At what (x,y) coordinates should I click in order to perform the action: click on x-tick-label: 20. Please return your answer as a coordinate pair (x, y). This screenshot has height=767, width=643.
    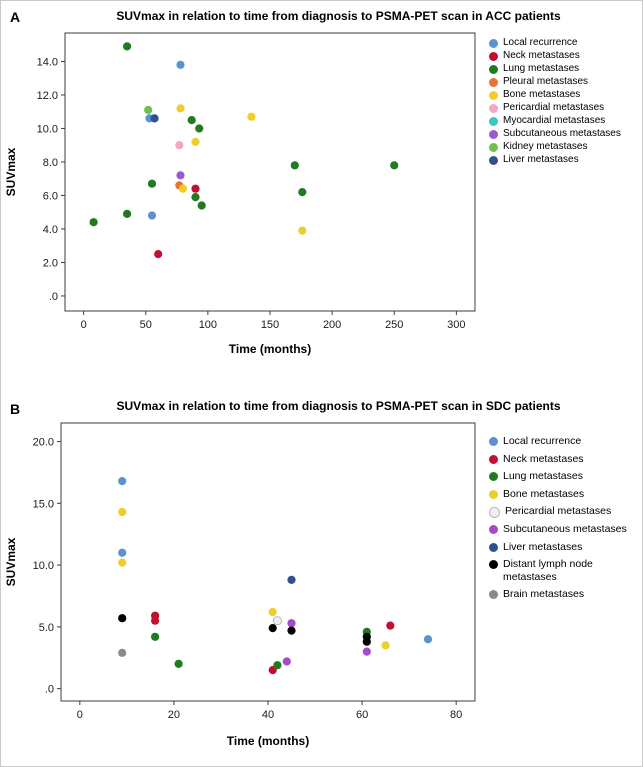
    Looking at the image, I should click on (174, 715).